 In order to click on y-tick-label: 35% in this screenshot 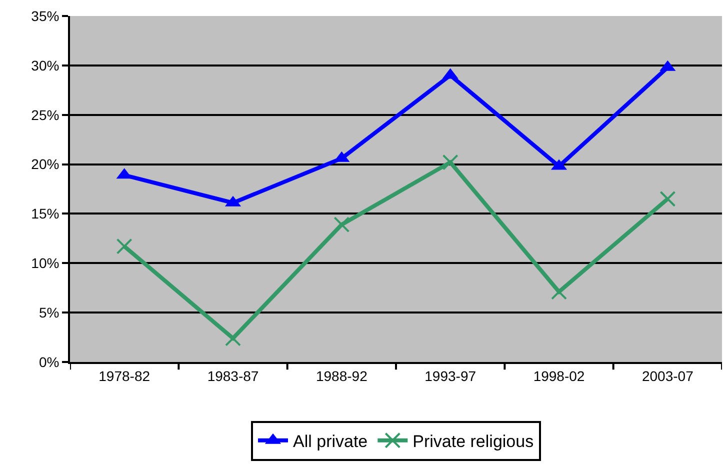, I will do `click(45, 16)`.